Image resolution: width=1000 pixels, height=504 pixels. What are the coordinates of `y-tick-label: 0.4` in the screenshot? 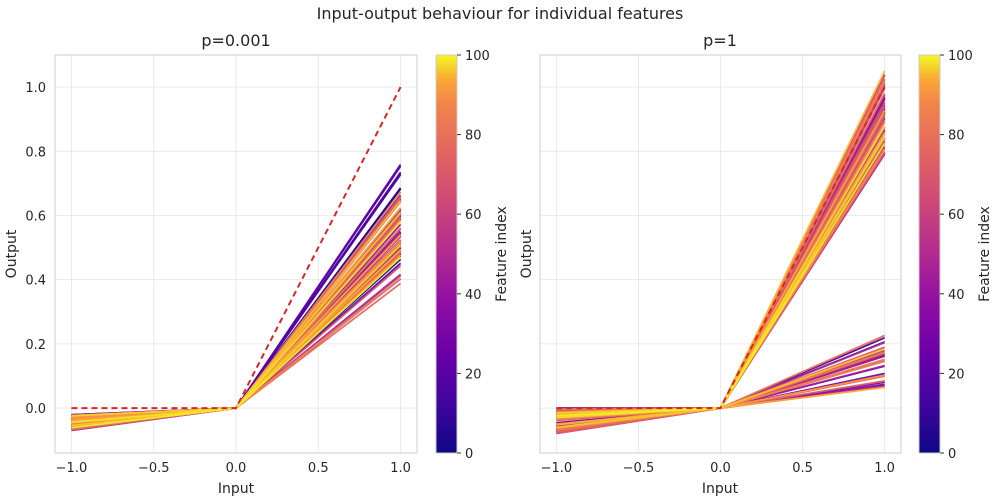 It's located at (35, 281).